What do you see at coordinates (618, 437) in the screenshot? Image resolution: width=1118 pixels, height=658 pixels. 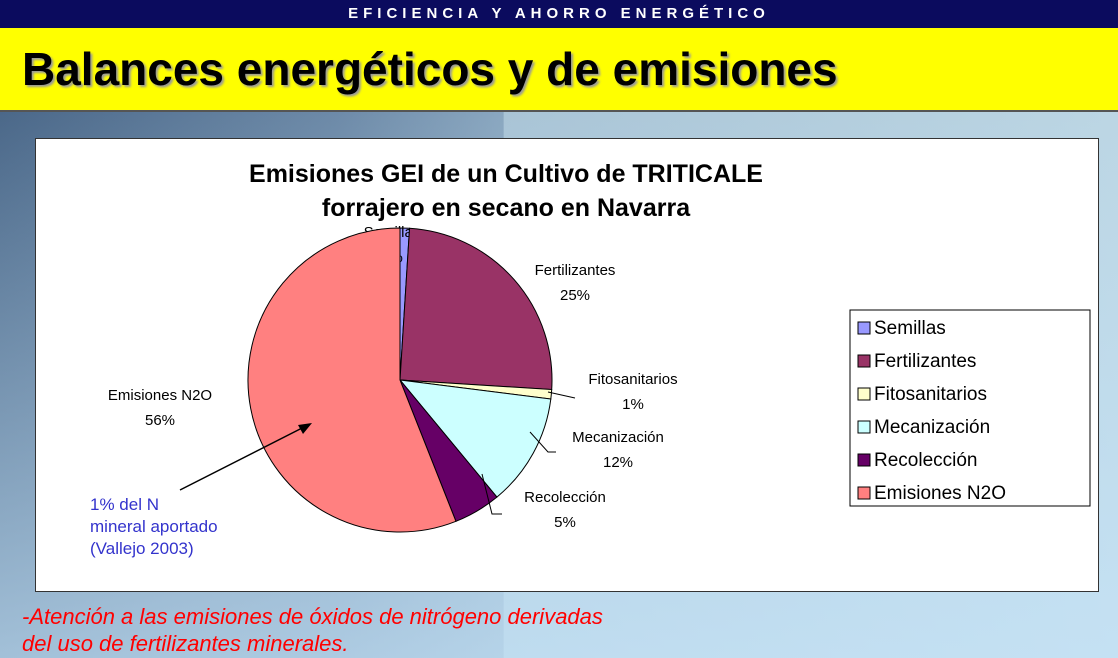 I see `slice-label: Mecanización` at bounding box center [618, 437].